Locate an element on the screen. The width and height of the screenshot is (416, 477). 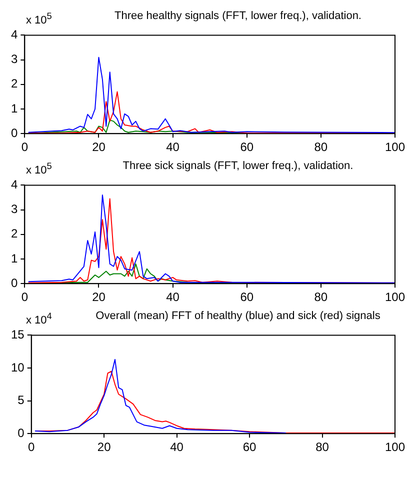
x-tick-label: 0 is located at coordinates (32, 447).